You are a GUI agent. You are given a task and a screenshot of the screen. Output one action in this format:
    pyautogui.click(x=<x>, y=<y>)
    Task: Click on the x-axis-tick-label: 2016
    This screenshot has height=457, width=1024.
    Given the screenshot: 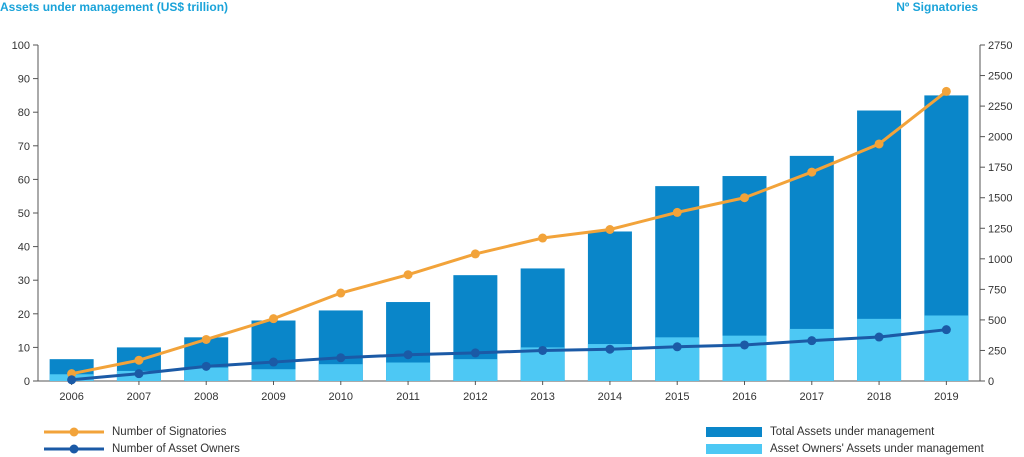 What is the action you would take?
    pyautogui.click(x=744, y=397)
    